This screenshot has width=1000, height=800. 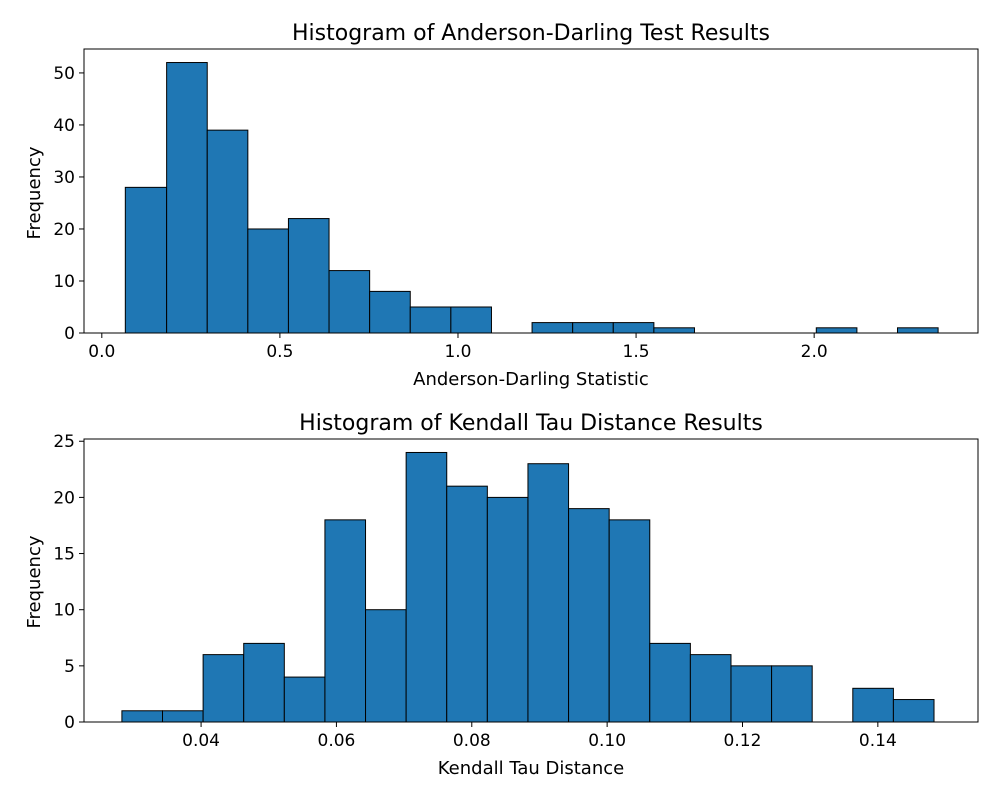 I want to click on y-tick-label: 40, so click(x=64, y=126).